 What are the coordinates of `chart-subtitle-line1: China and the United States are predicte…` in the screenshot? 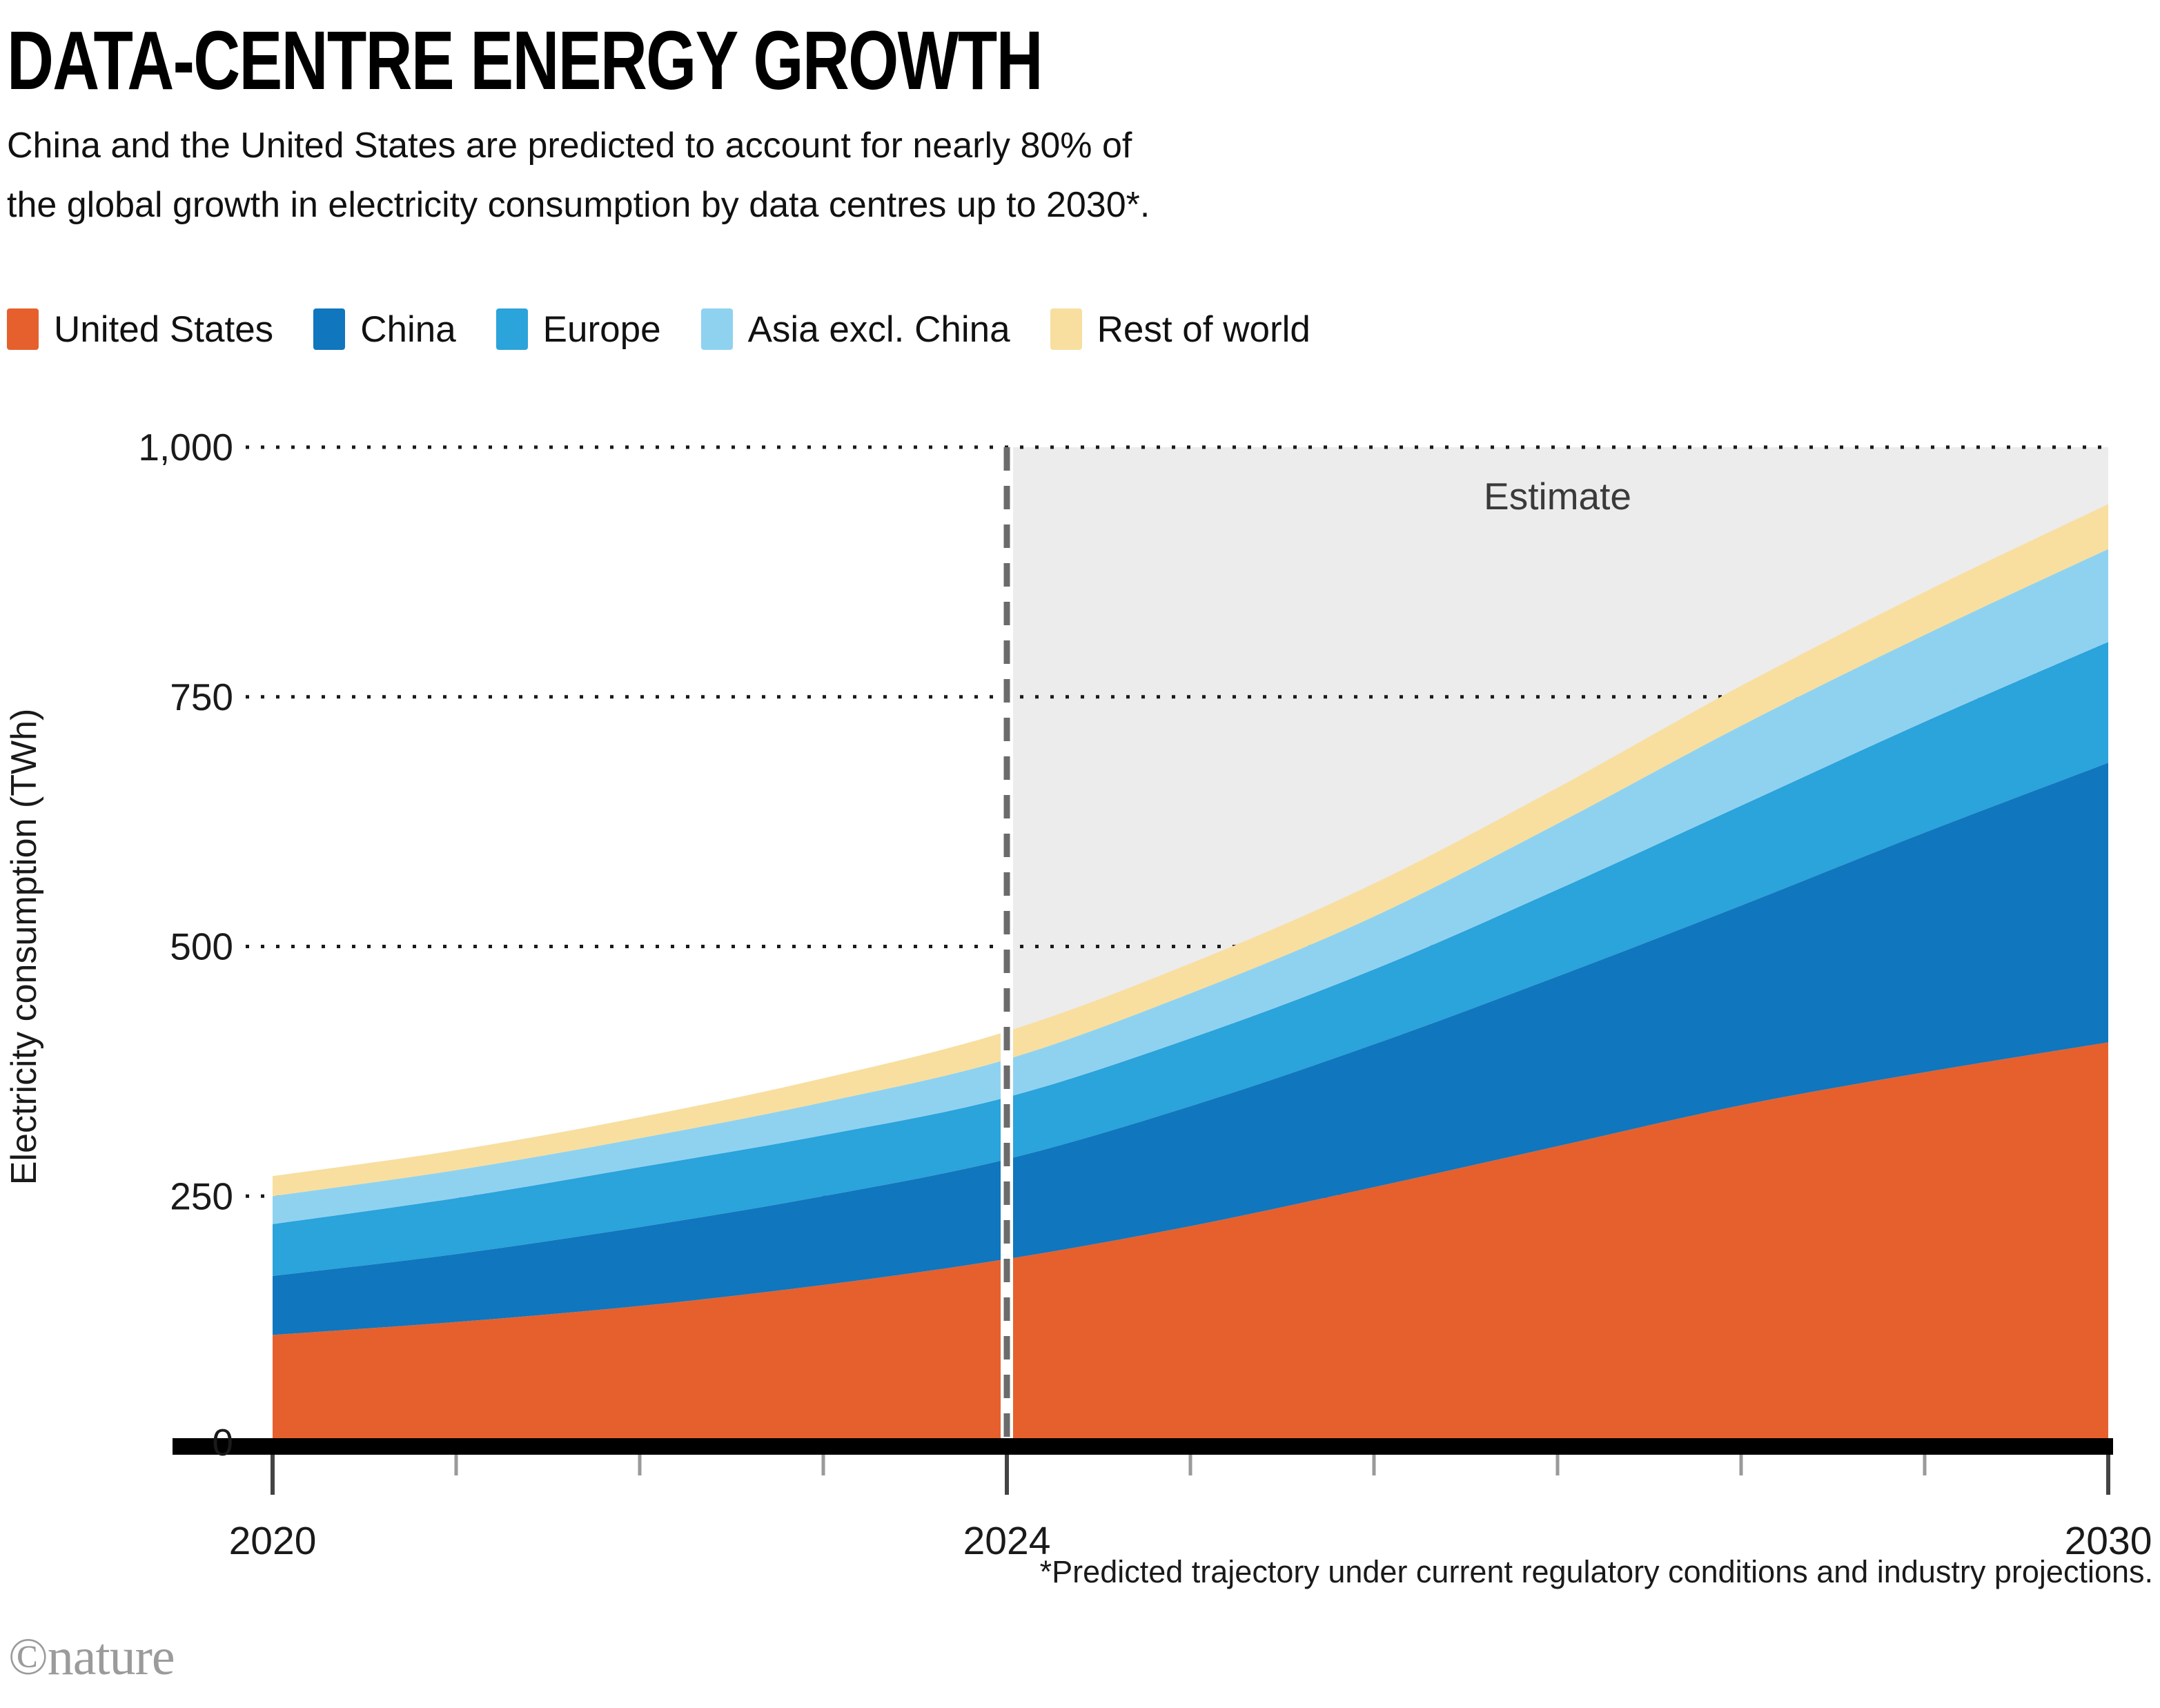 It's located at (569, 146).